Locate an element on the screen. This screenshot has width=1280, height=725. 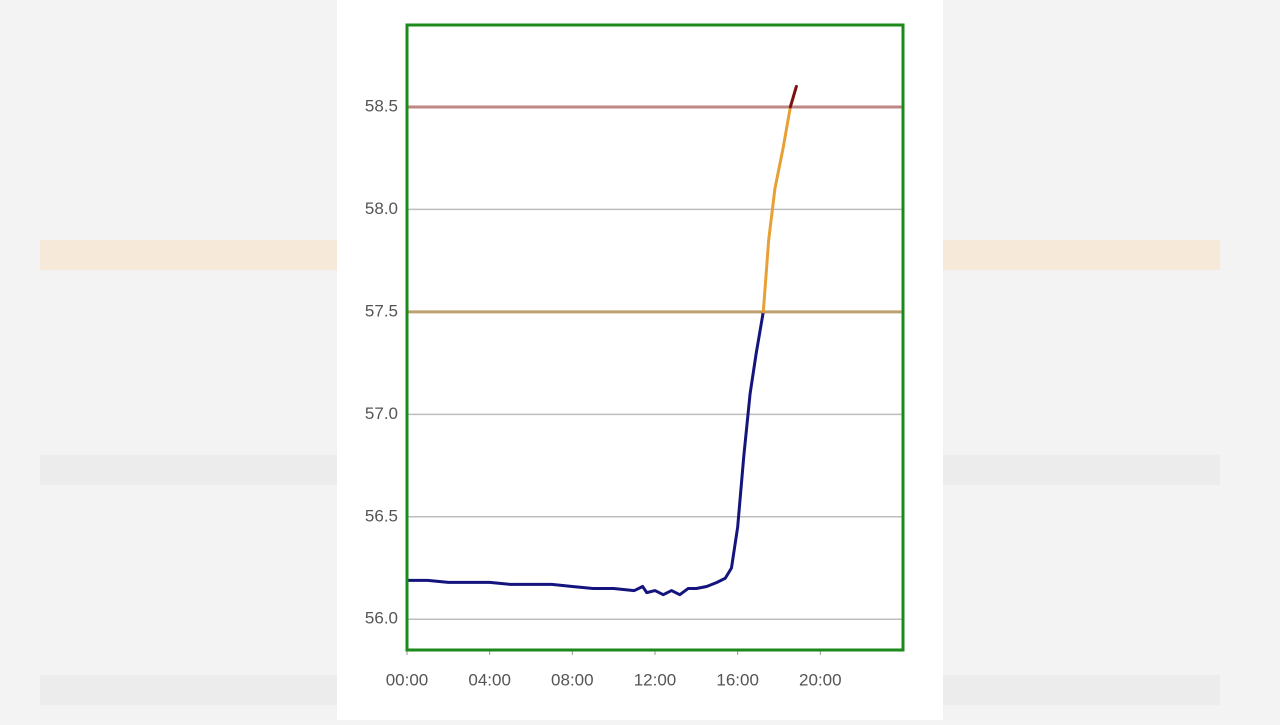
x-tick-label: 00:00 is located at coordinates (407, 679).